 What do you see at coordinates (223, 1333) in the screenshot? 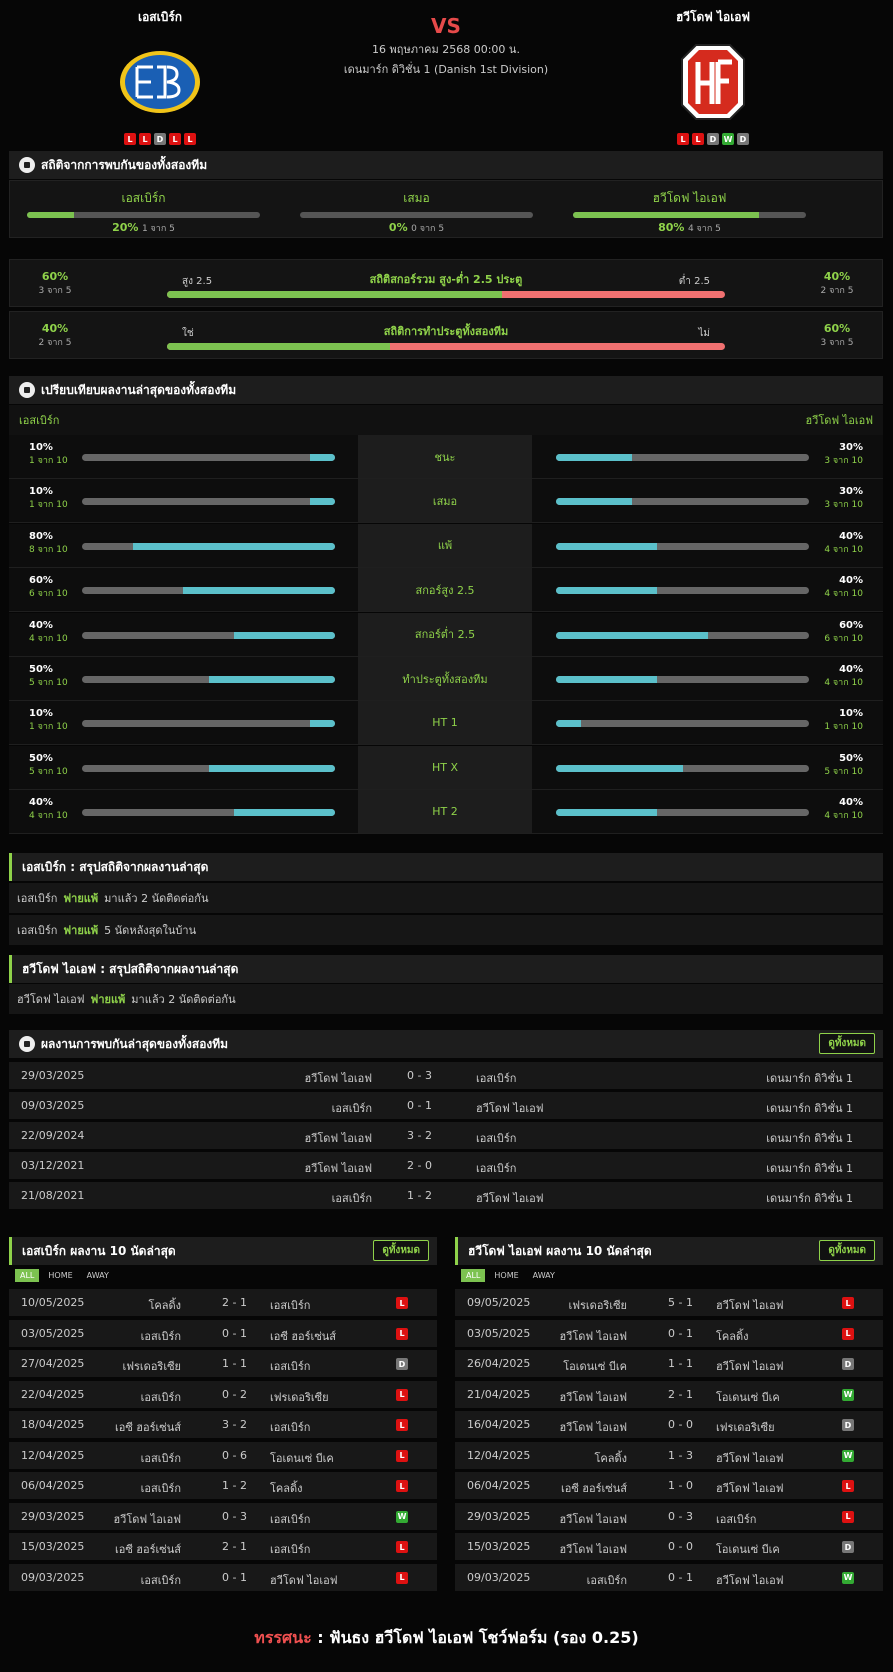
I see `last-match-row: 03/05/2025 เอสเบิร์ก 0 - 1 เอซี ฮอร์เซ่นส์ L` at bounding box center [223, 1333].